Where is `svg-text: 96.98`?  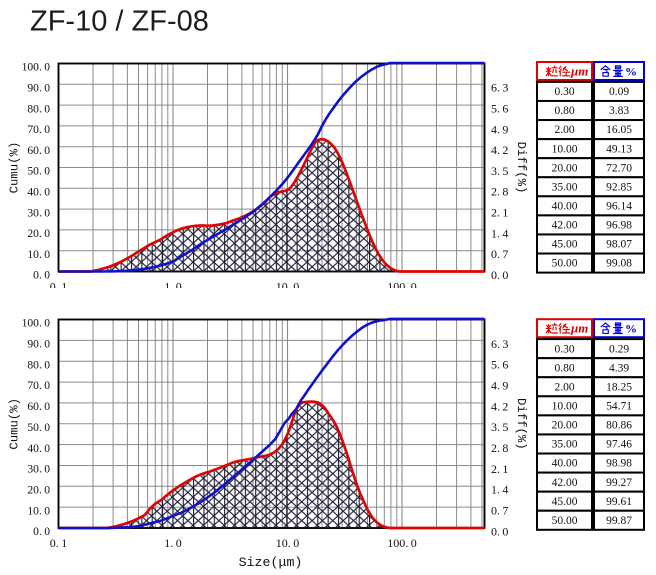 svg-text: 96.98 is located at coordinates (619, 226).